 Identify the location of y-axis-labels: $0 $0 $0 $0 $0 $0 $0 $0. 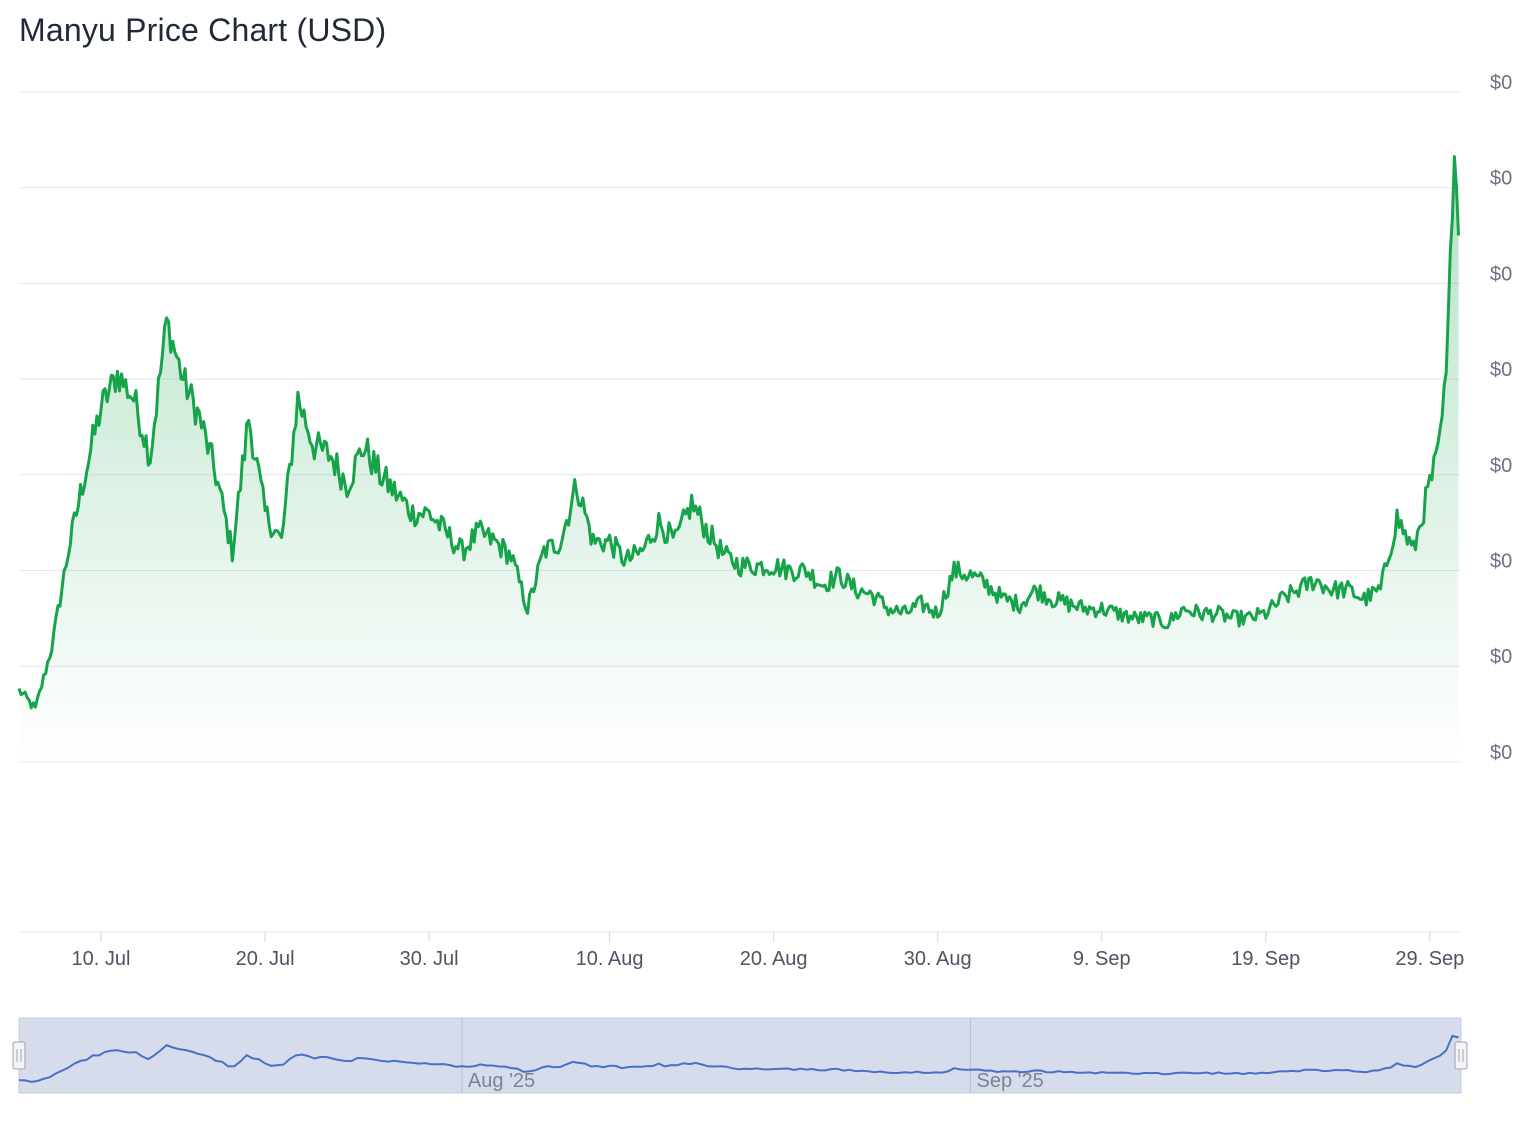
(1501, 418).